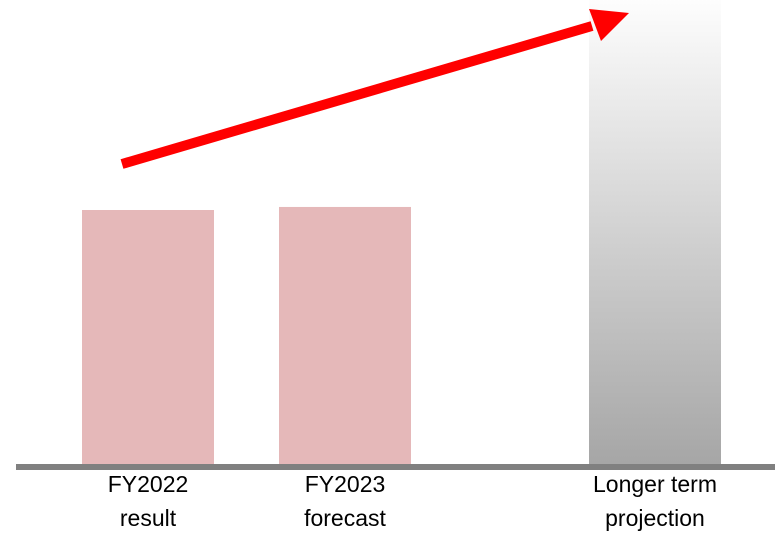 The width and height of the screenshot is (775, 553). What do you see at coordinates (148, 518) in the screenshot?
I see `category-label-1-line-2: result` at bounding box center [148, 518].